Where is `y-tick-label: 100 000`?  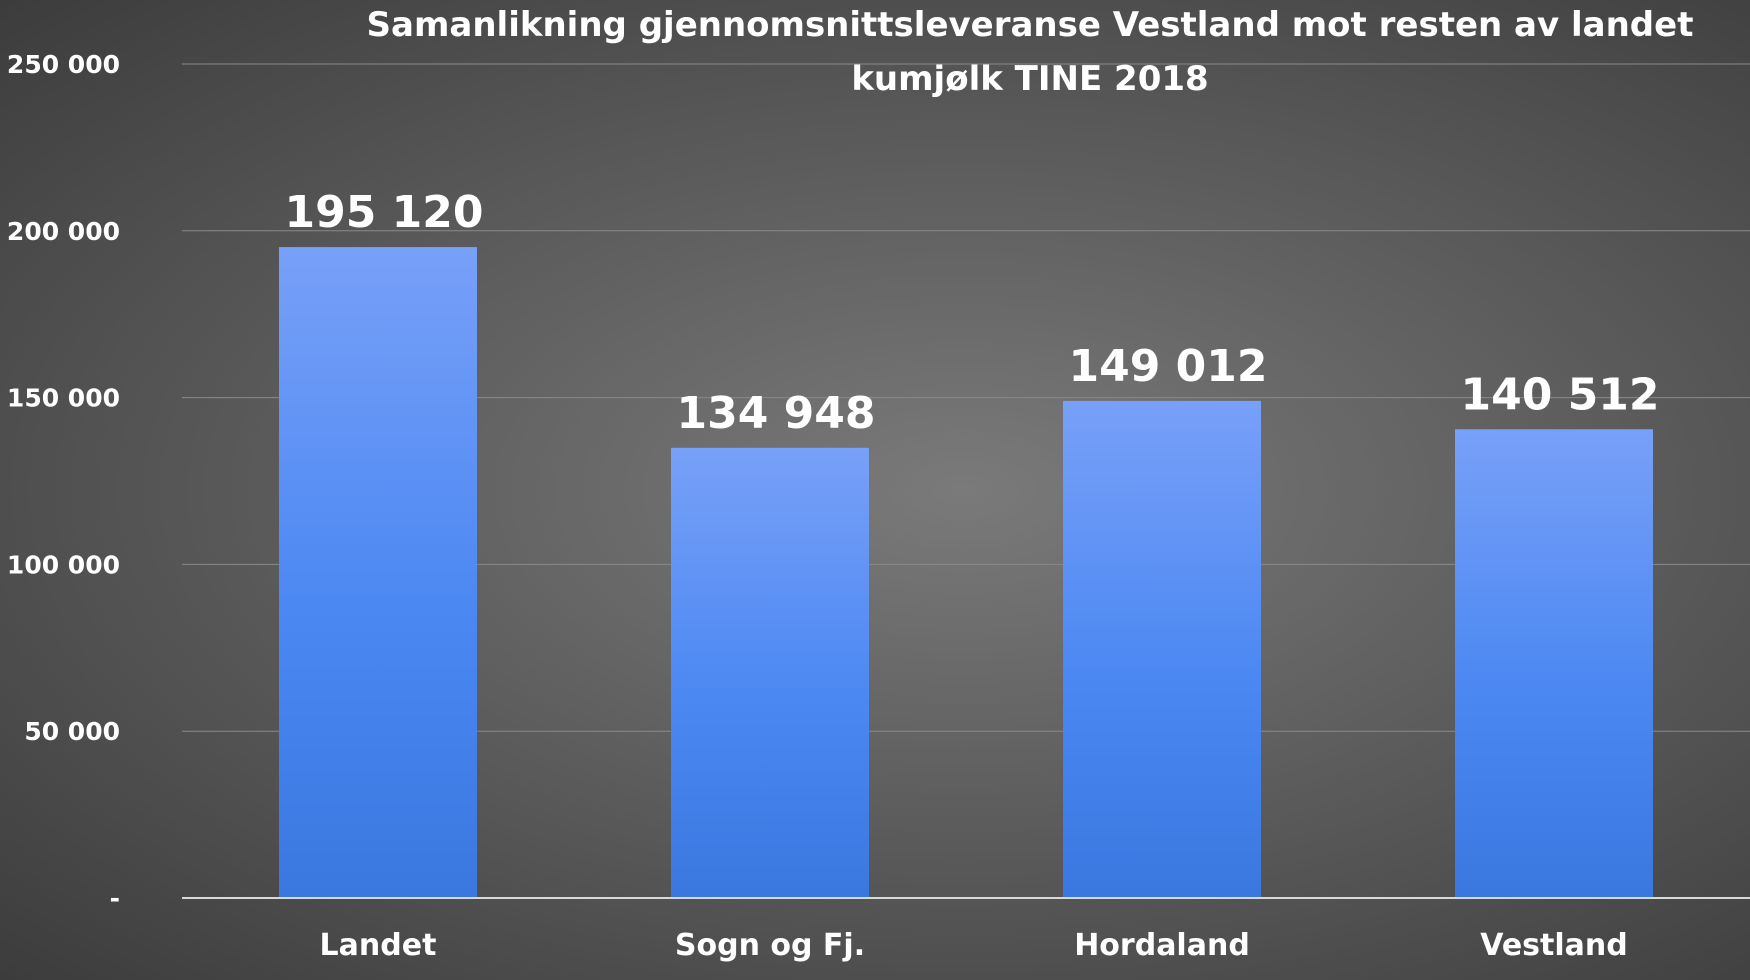 y-tick-label: 100 000 is located at coordinates (63, 564).